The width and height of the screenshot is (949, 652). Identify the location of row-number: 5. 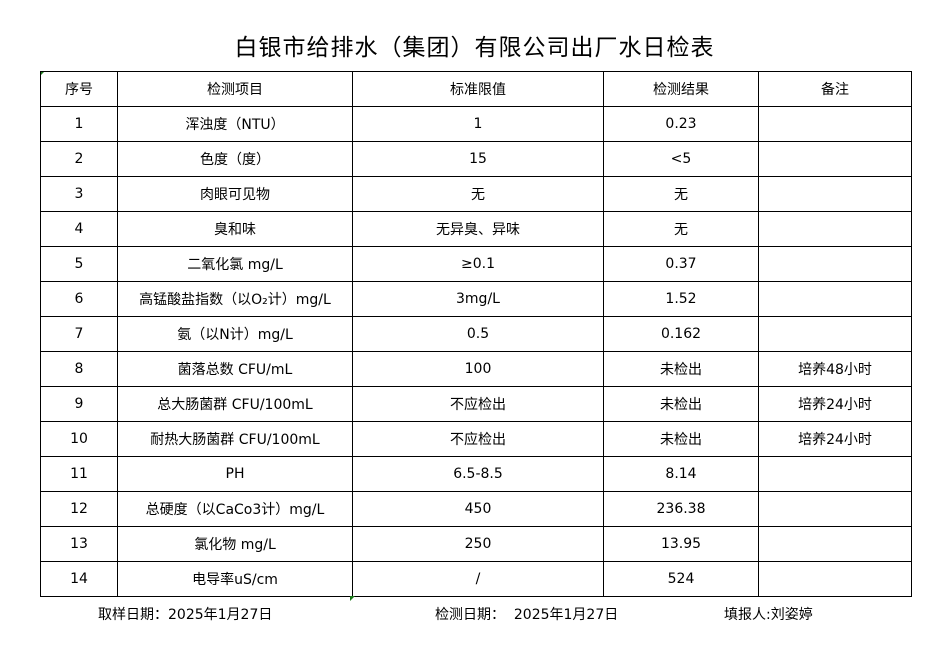
(79, 264).